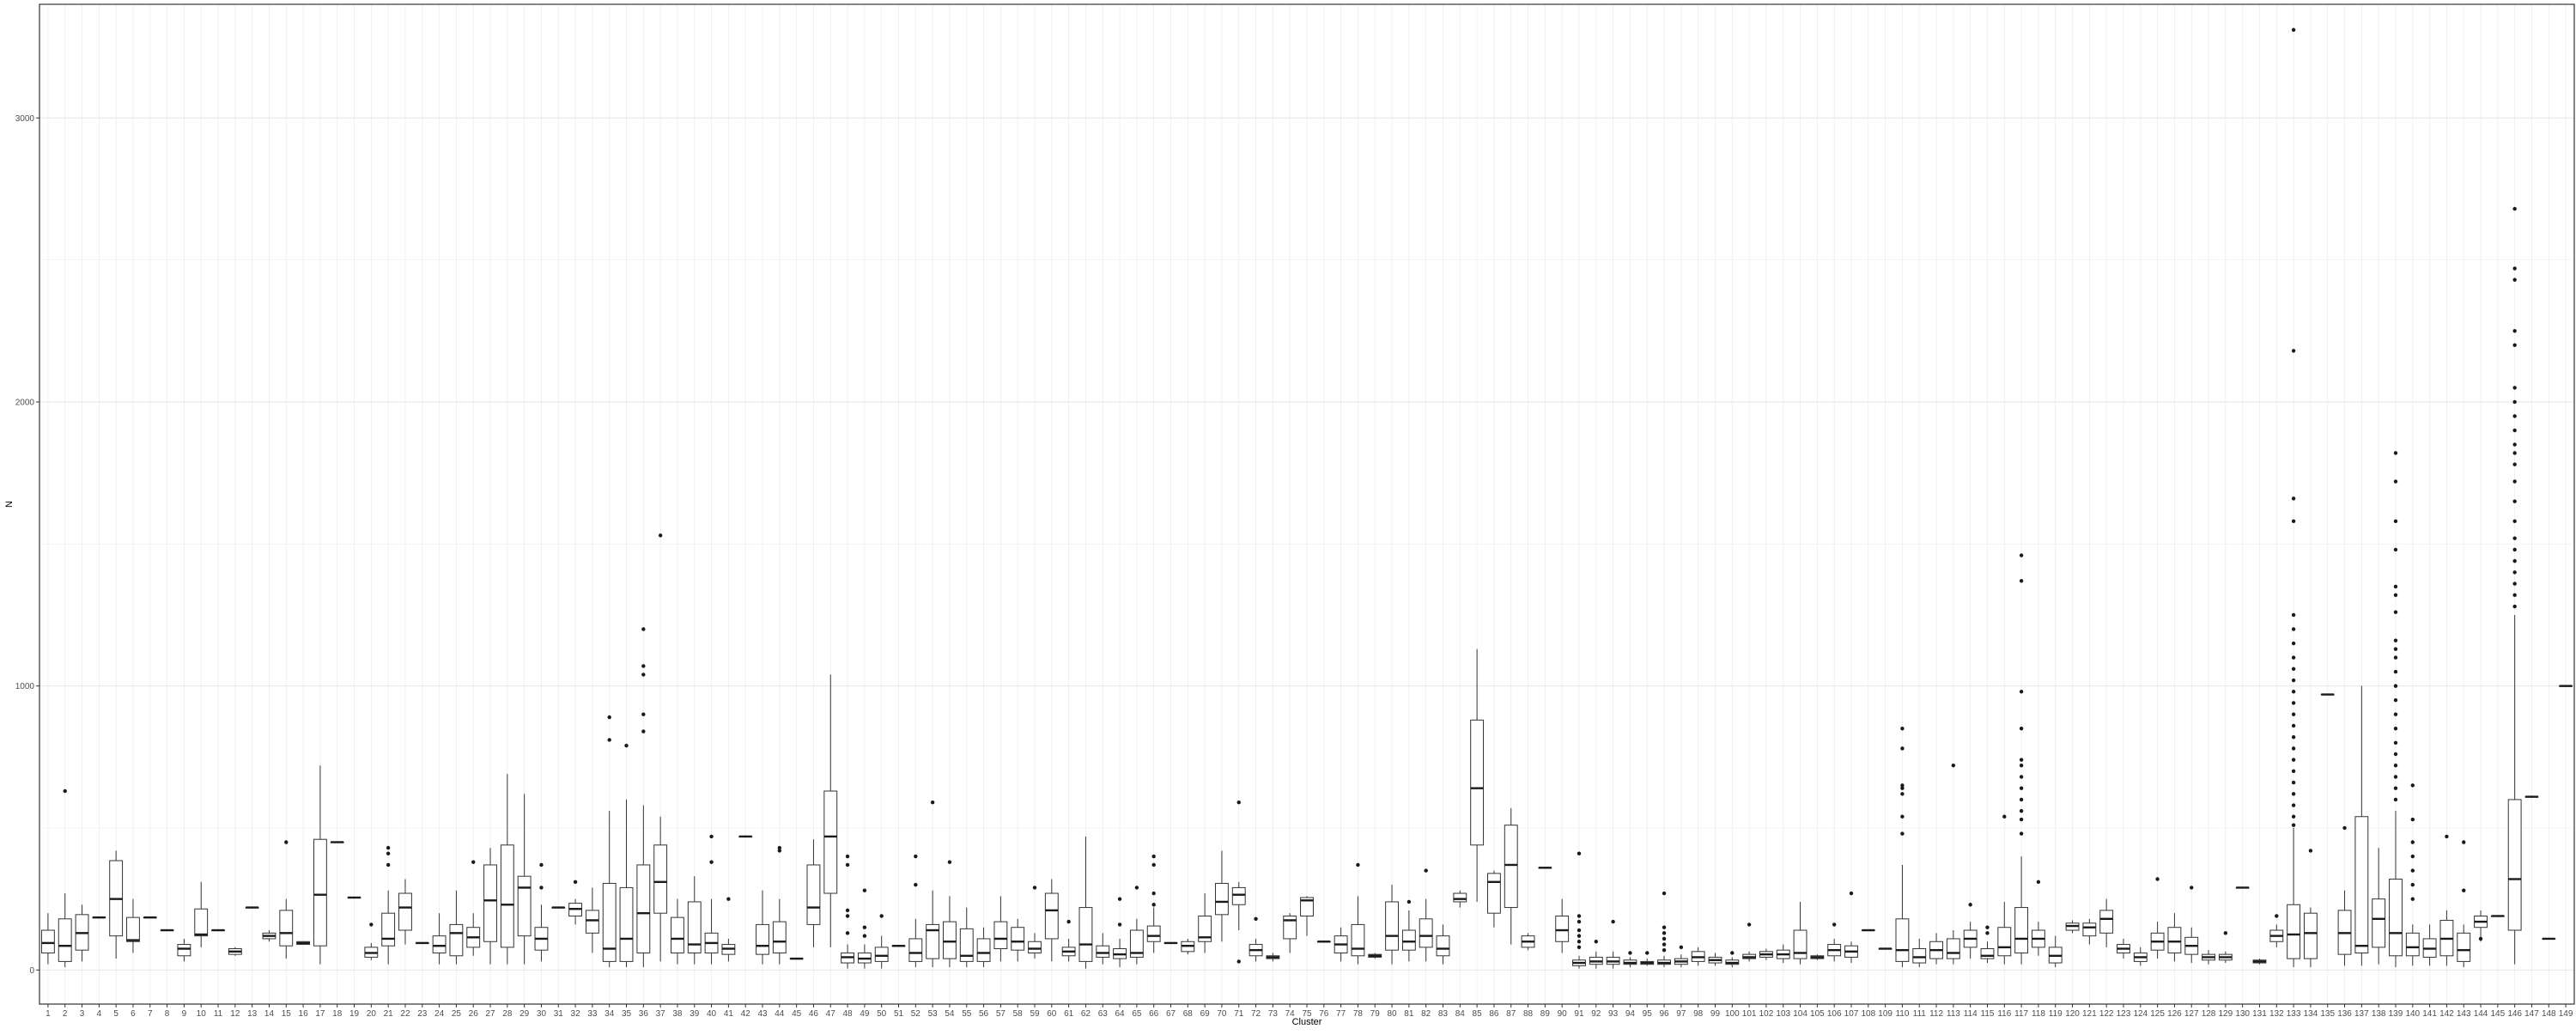  I want to click on x-tick-label: 77, so click(1341, 1014).